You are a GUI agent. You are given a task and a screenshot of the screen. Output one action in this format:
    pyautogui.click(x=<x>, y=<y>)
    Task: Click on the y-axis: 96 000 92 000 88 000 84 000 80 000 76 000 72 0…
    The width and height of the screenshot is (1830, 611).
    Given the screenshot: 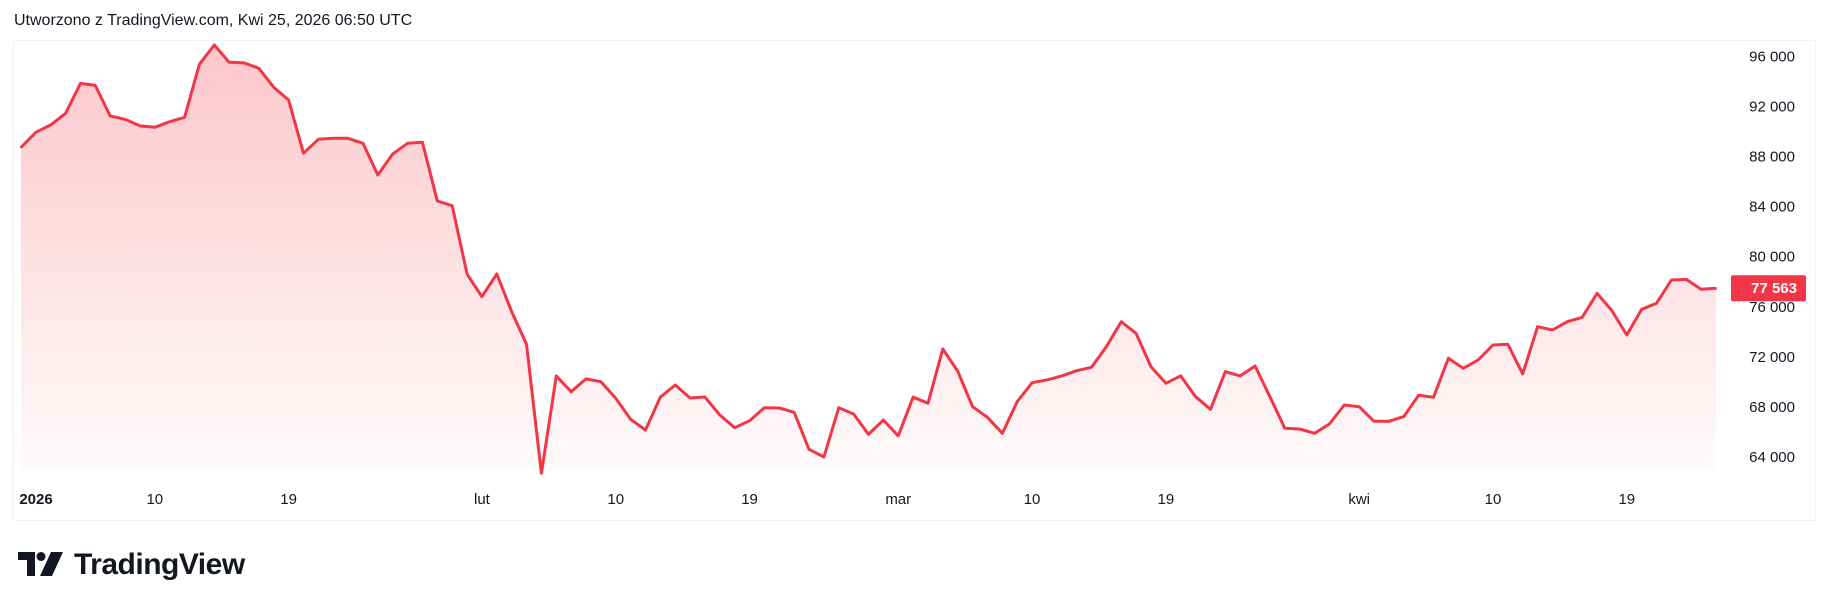 What is the action you would take?
    pyautogui.click(x=1772, y=257)
    